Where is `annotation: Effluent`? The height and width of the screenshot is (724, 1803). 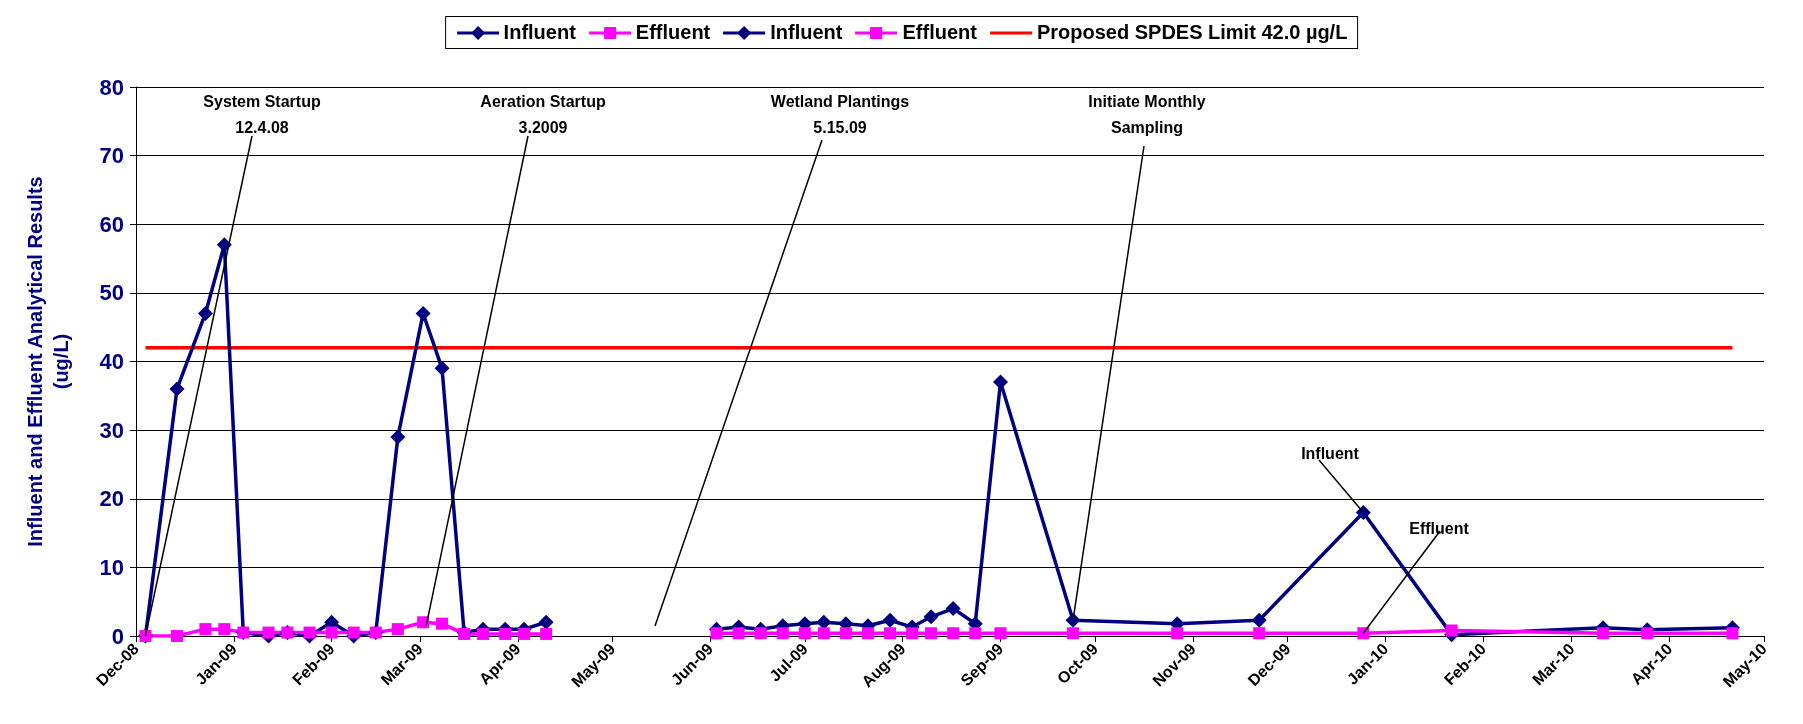 annotation: Effluent is located at coordinates (1439, 528).